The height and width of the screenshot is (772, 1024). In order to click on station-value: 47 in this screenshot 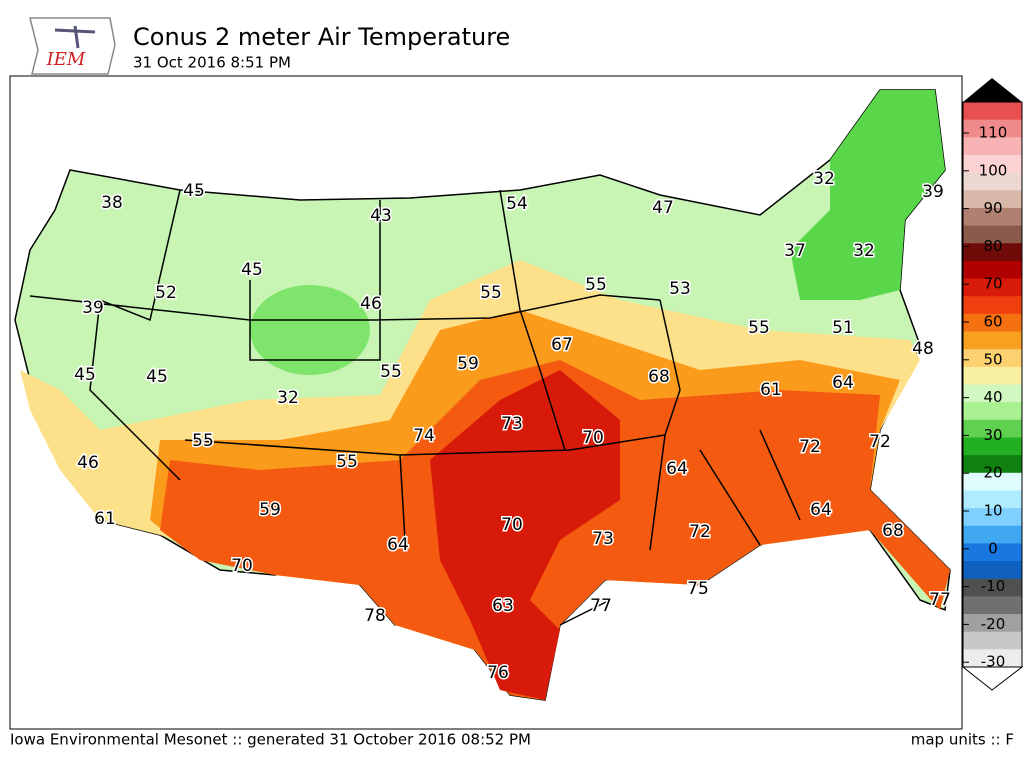, I will do `click(663, 208)`.